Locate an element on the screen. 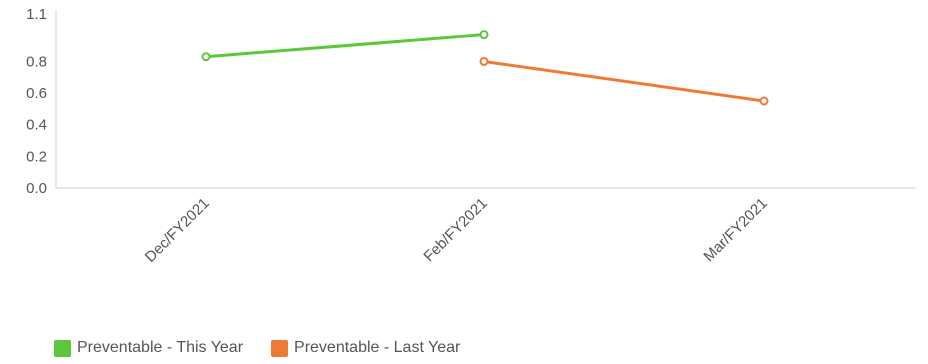 This screenshot has width=928, height=364. y-tick-label: 0.6 is located at coordinates (36, 93).